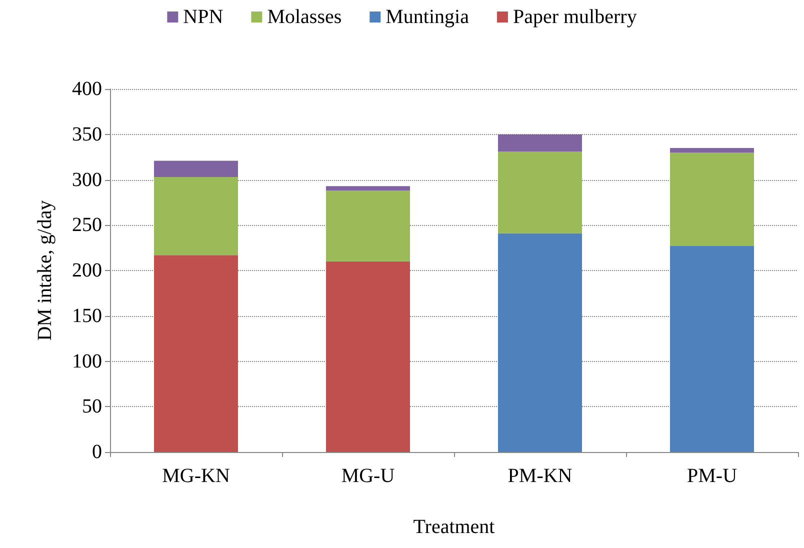  What do you see at coordinates (574, 17) in the screenshot?
I see `legend-label: Paper mulberry` at bounding box center [574, 17].